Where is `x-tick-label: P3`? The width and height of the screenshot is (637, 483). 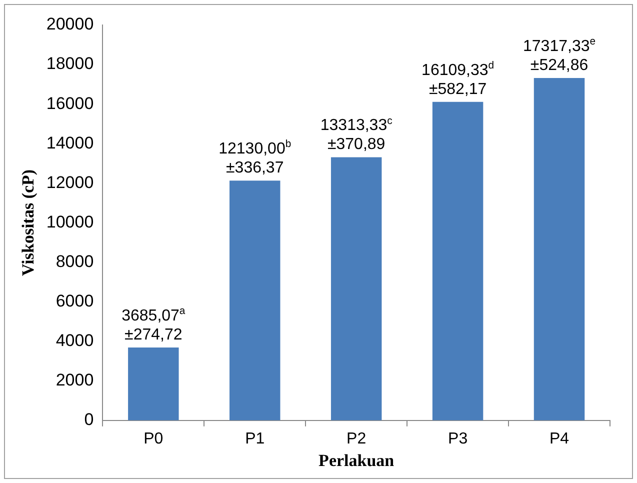 x-tick-label: P3 is located at coordinates (458, 439).